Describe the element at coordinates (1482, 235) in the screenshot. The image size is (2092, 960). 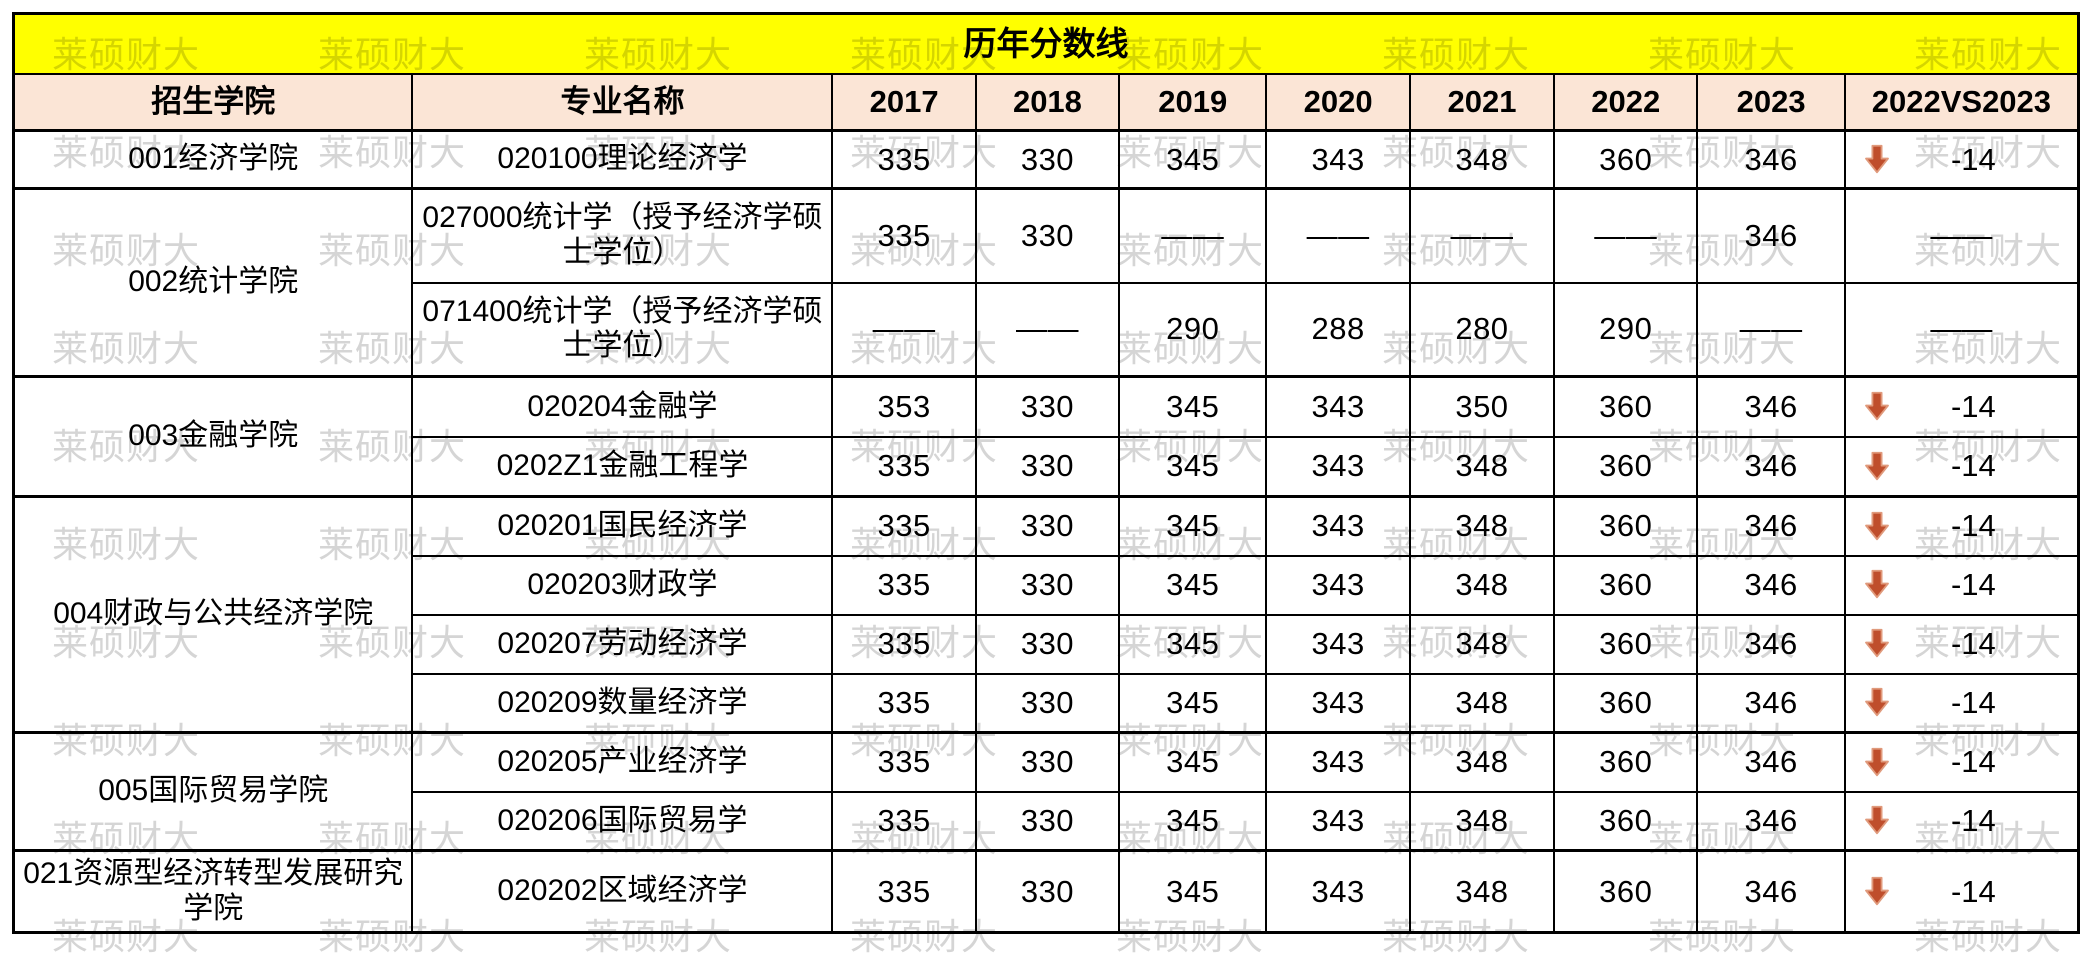
I see `score-cell-2021: ——` at that location.